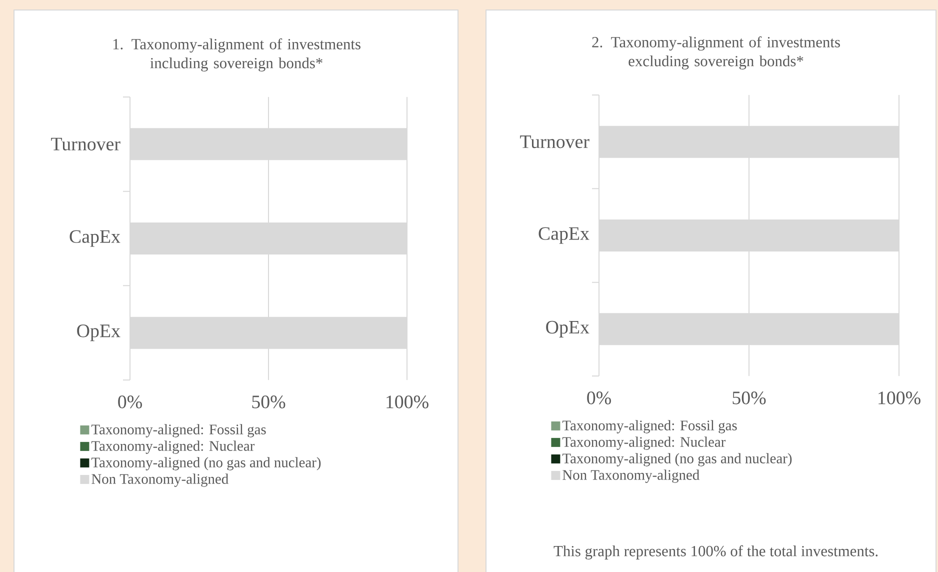 This screenshot has height=572, width=938. Describe the element at coordinates (716, 552) in the screenshot. I see `text: This graph represents 100% of the total investments.` at that location.